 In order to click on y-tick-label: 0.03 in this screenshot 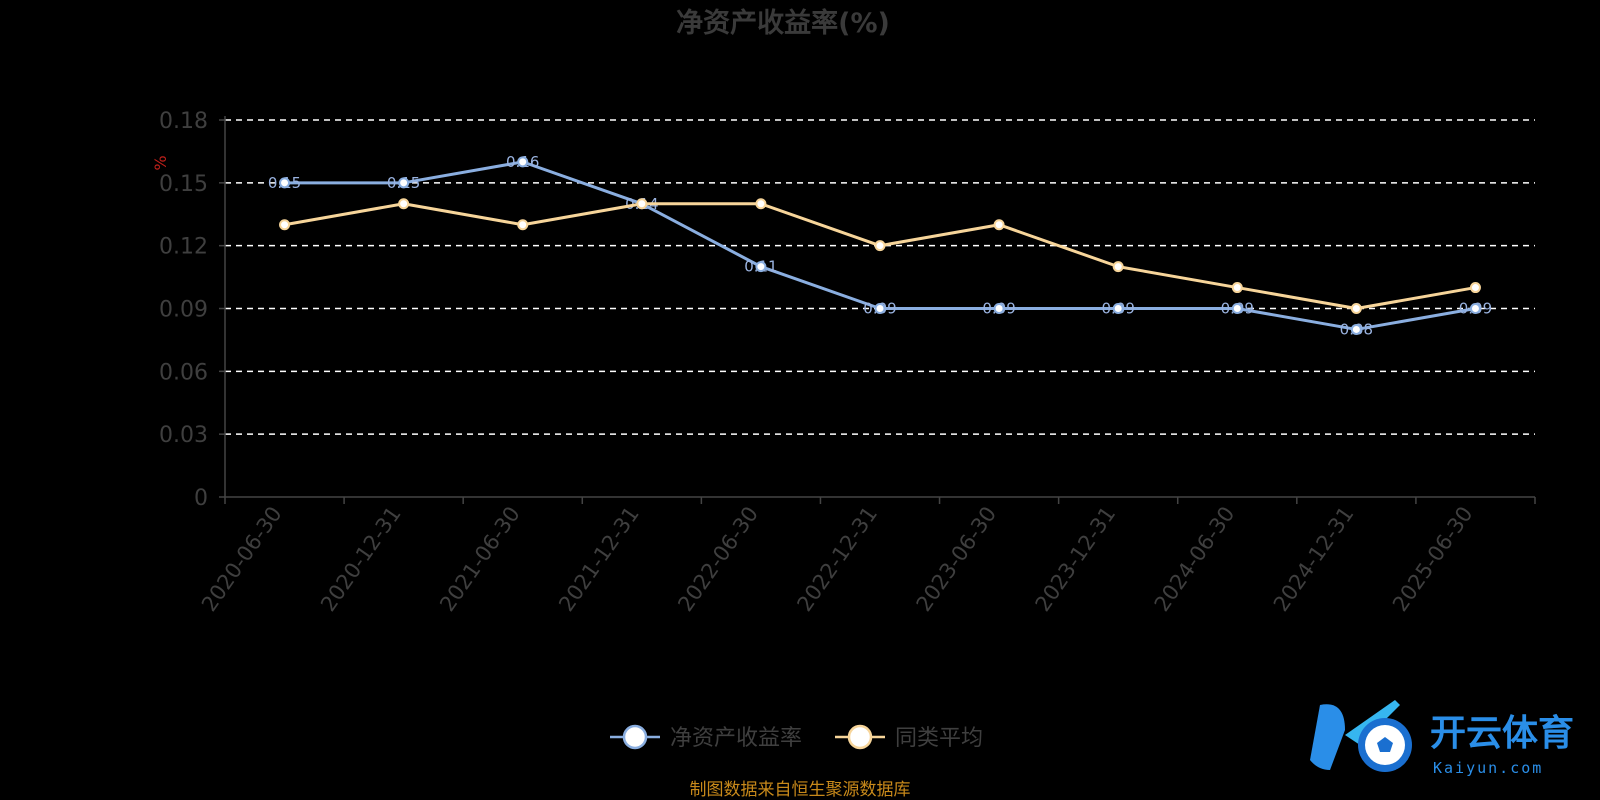, I will do `click(183, 435)`.